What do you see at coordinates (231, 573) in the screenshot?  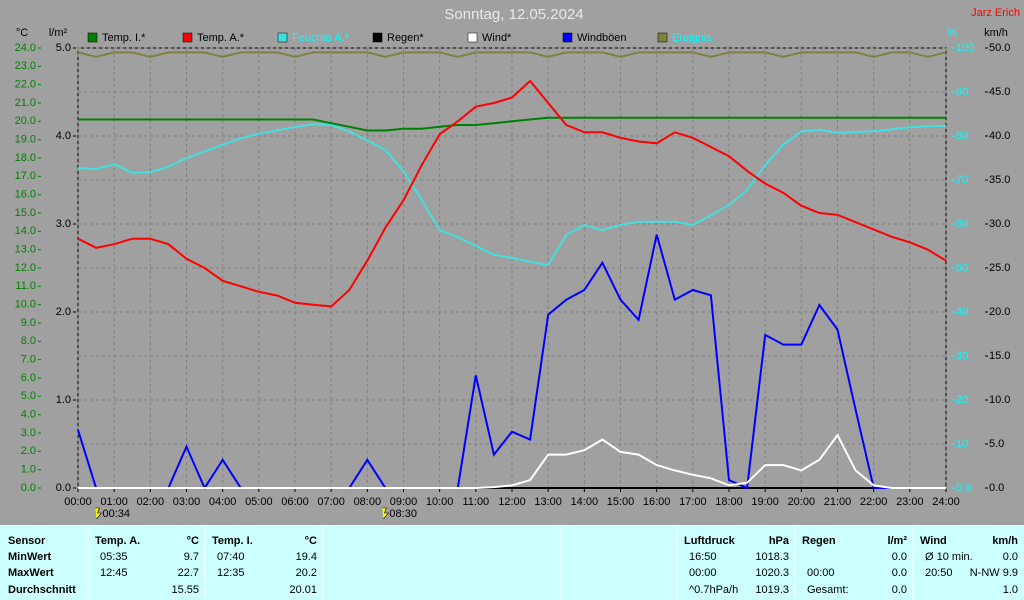 I see `table-time: 12:35` at bounding box center [231, 573].